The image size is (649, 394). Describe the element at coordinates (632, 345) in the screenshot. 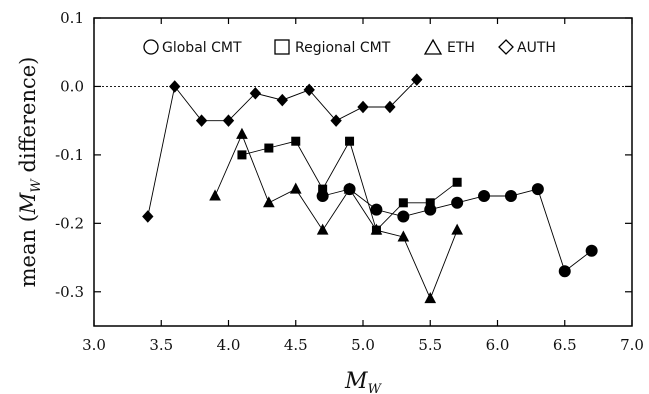

I see `x-tick-label: 7.0` at that location.